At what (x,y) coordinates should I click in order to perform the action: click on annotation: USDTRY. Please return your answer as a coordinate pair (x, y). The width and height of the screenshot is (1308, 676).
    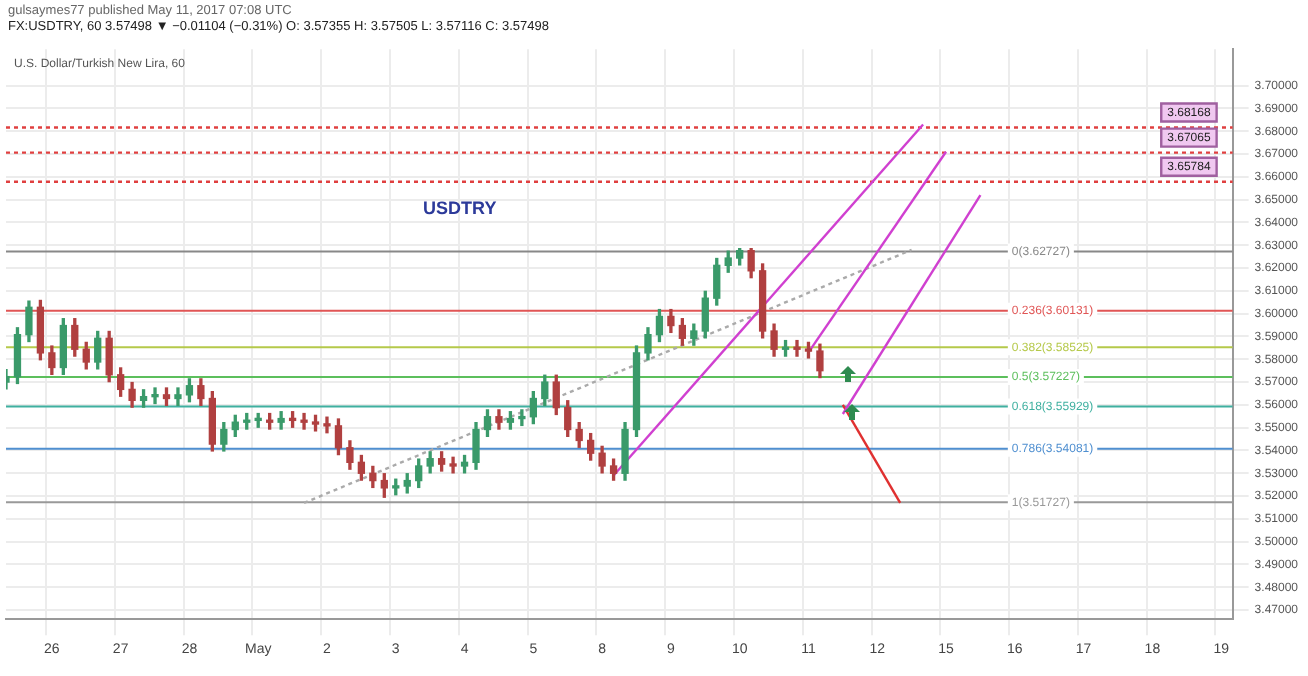
    Looking at the image, I should click on (460, 208).